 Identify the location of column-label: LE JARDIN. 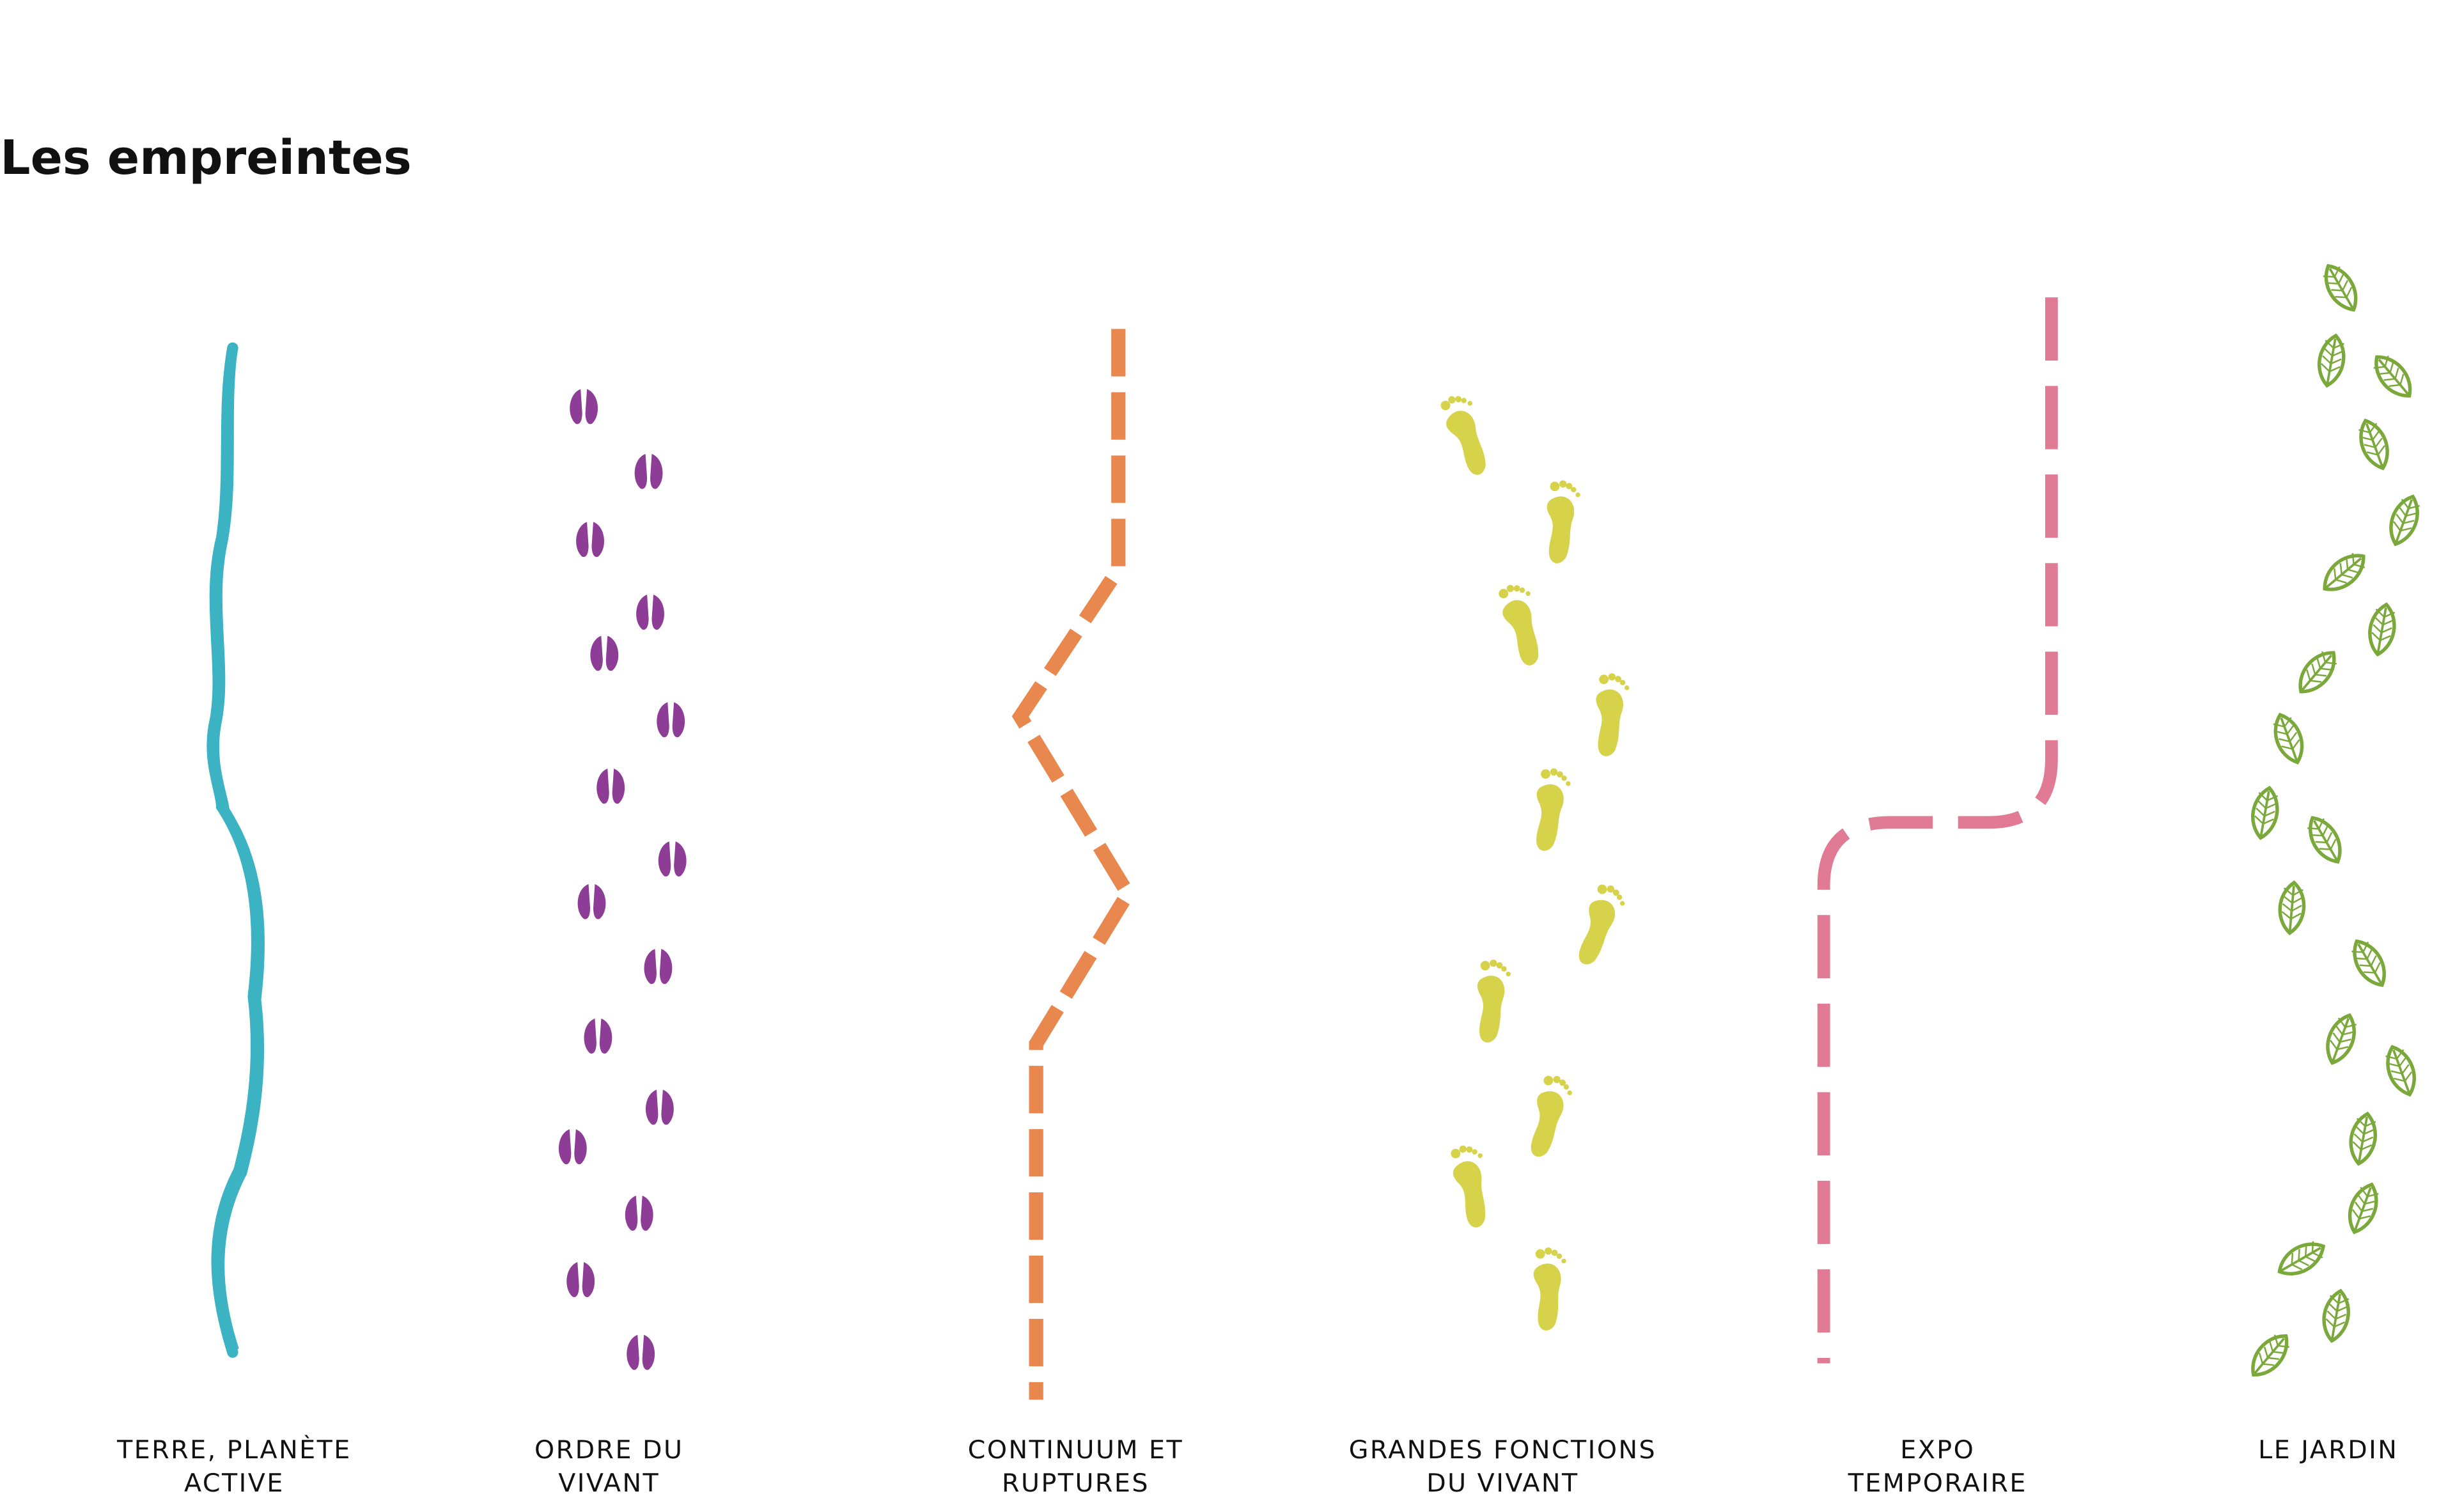
(2328, 1450).